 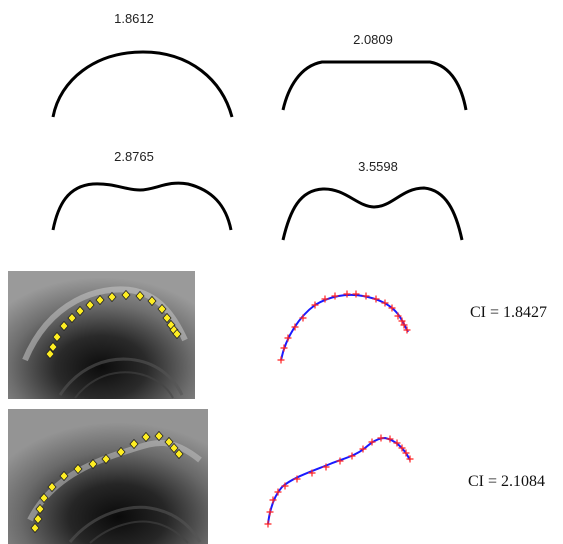 I want to click on fit-2-markers, so click(x=339, y=481).